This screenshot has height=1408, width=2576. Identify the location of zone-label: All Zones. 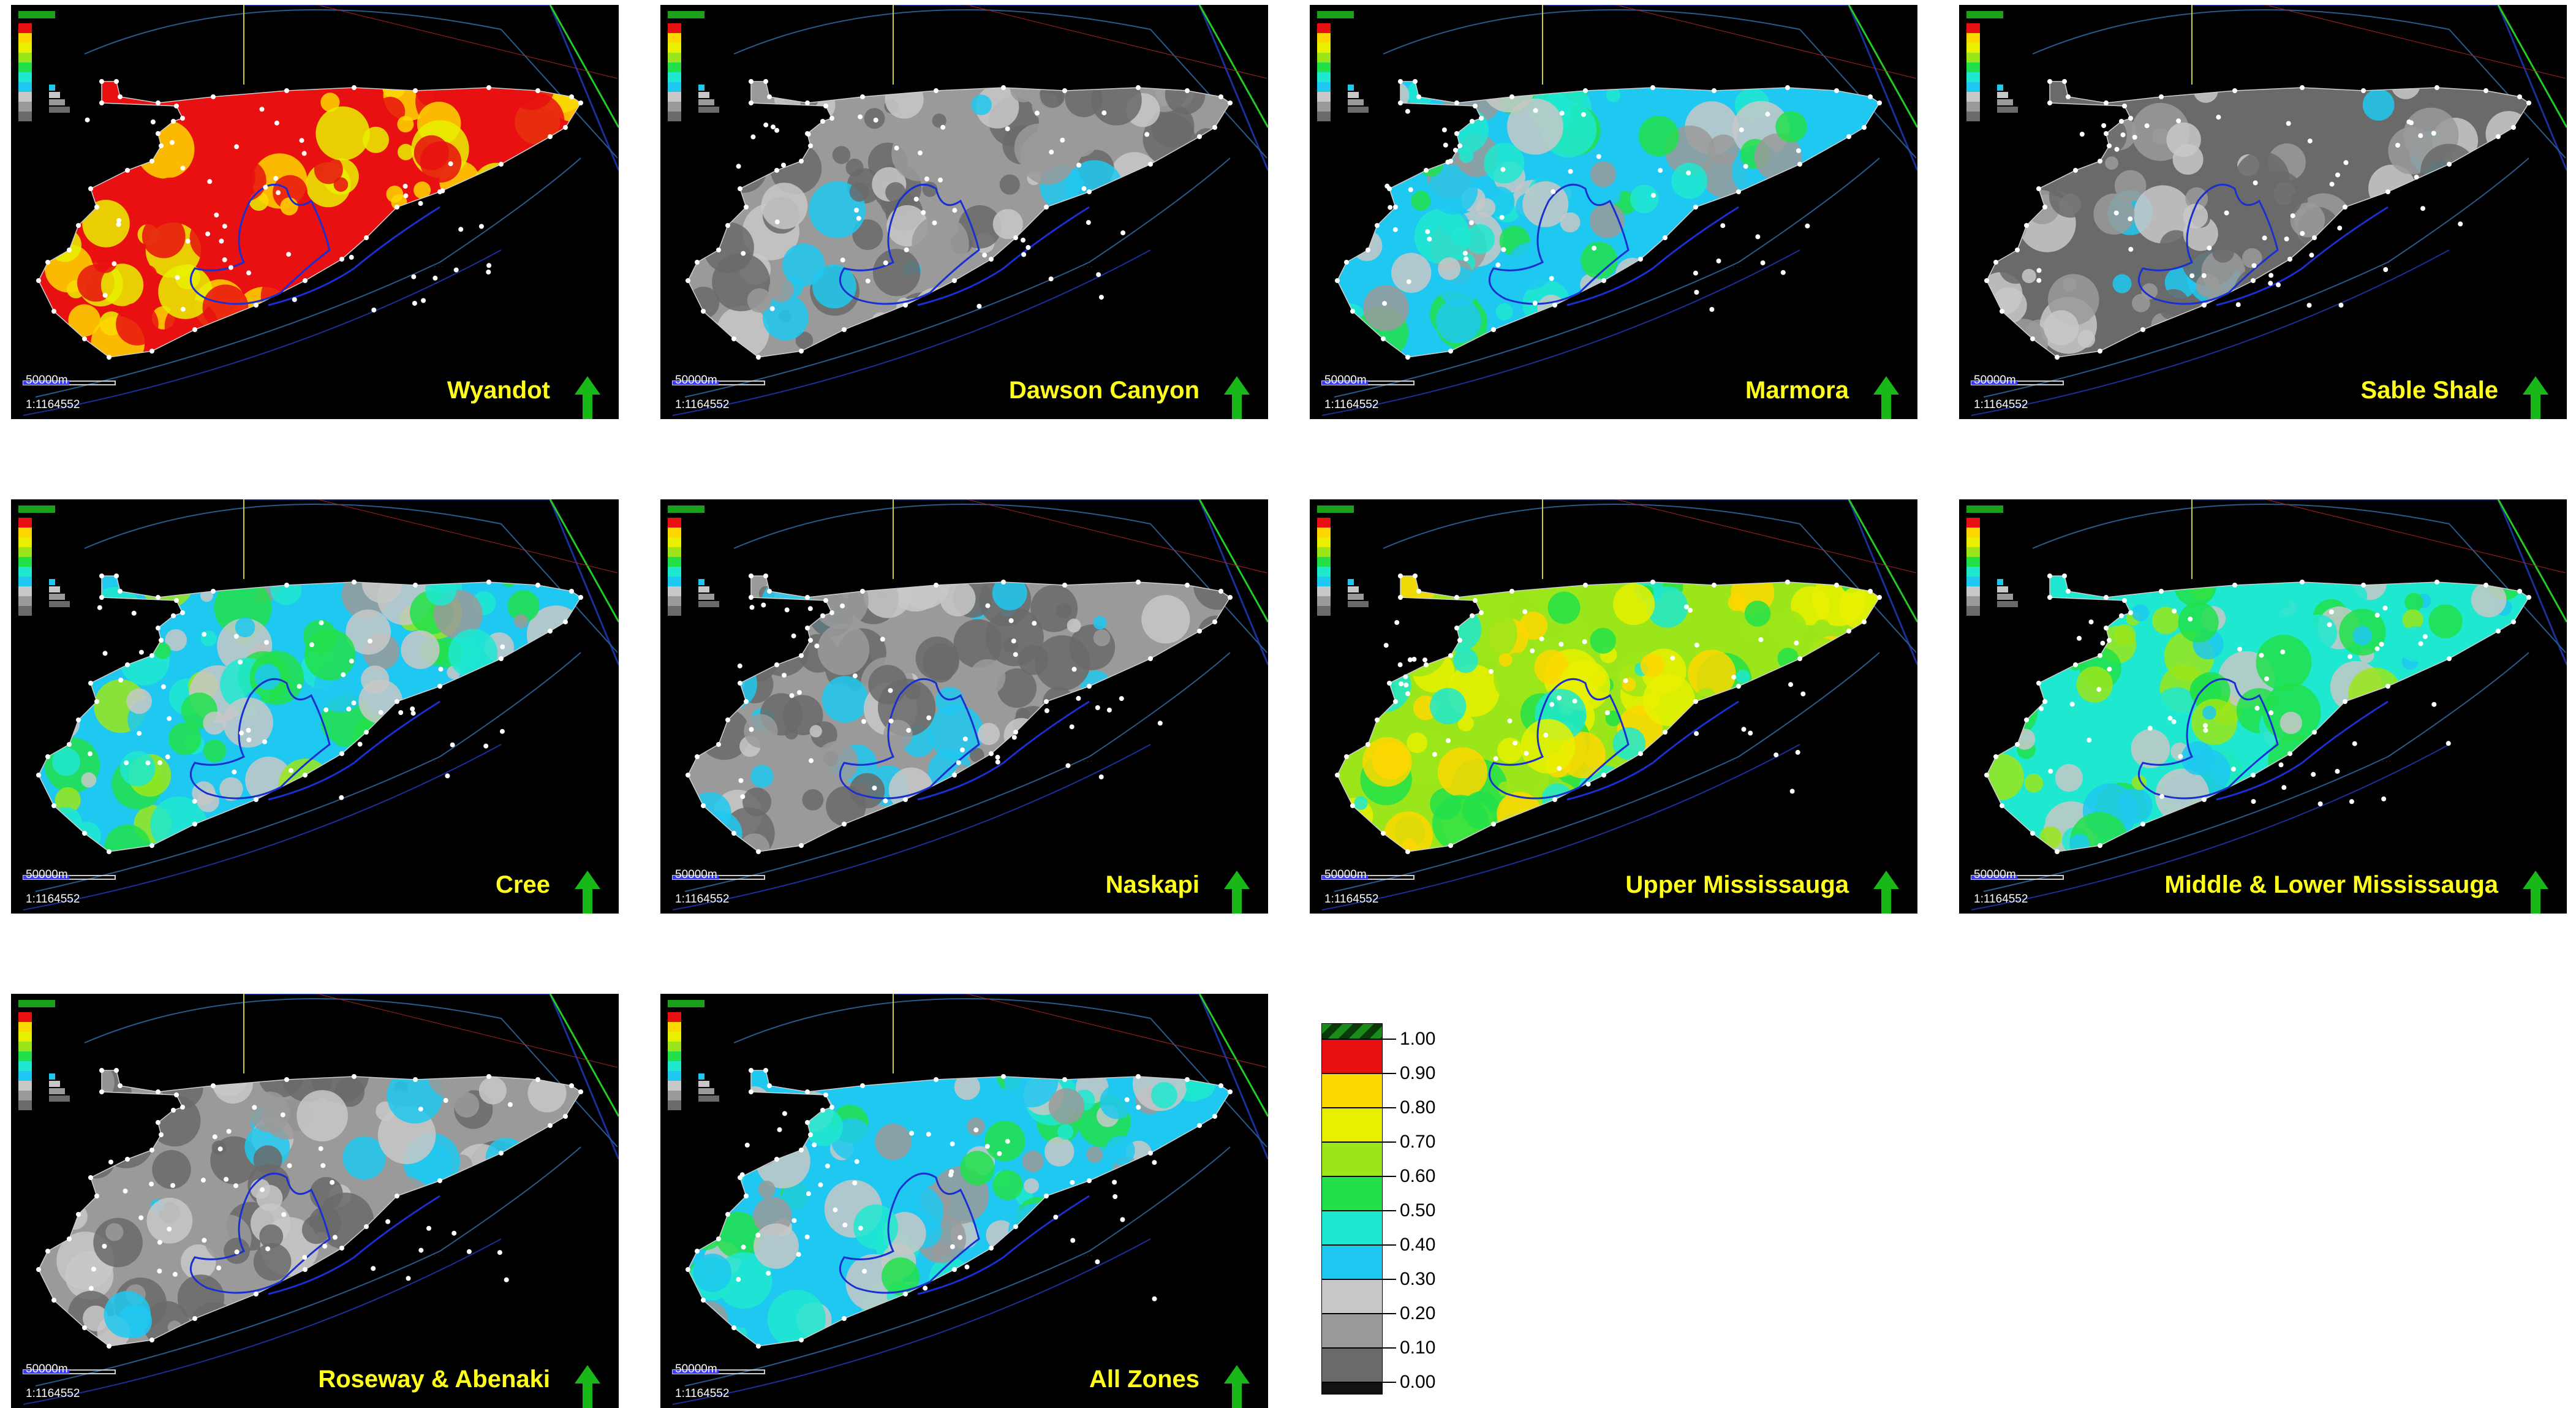
(1144, 1379).